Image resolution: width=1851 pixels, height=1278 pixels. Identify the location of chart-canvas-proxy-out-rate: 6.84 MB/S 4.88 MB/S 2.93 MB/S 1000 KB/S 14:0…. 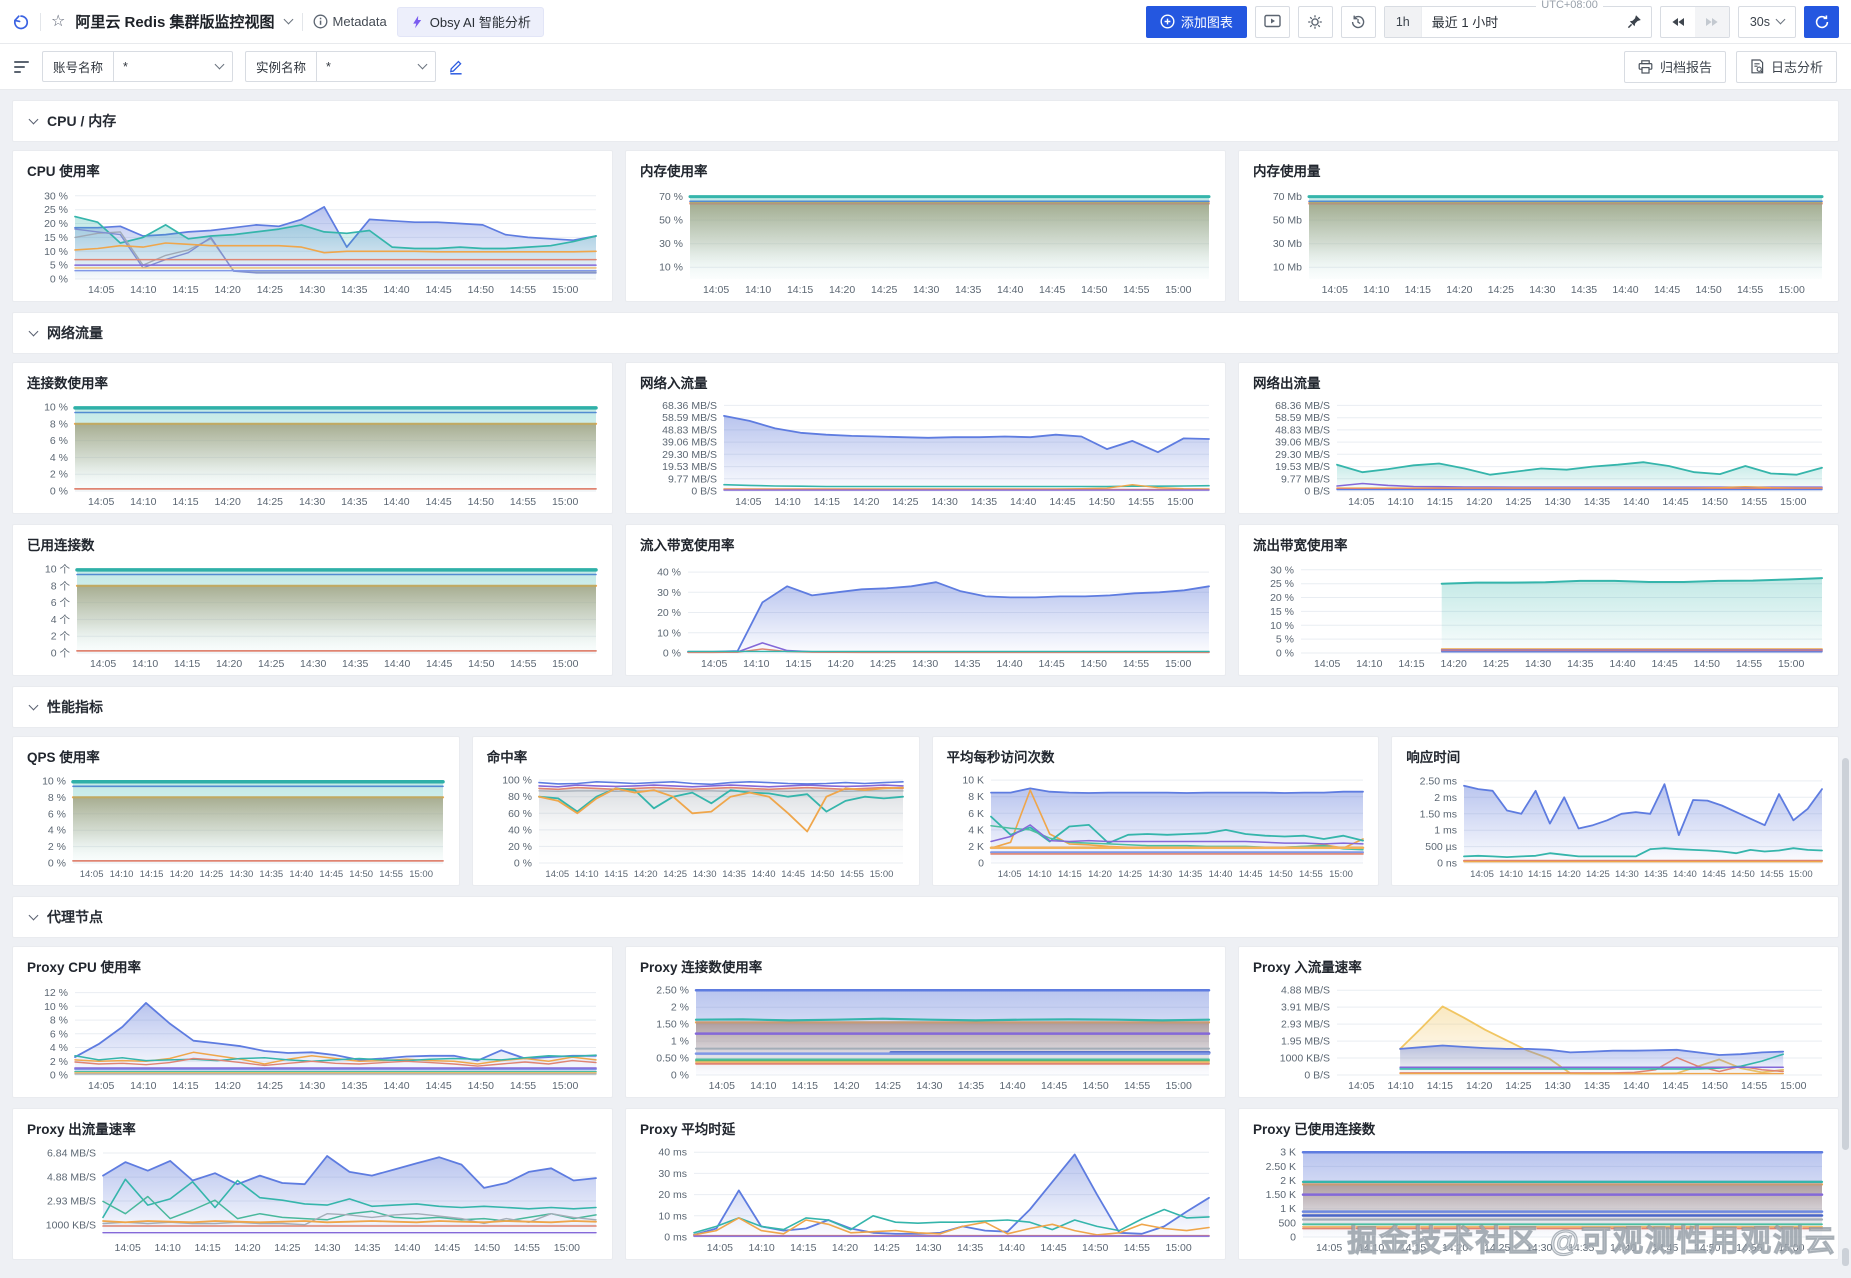
(312, 1199).